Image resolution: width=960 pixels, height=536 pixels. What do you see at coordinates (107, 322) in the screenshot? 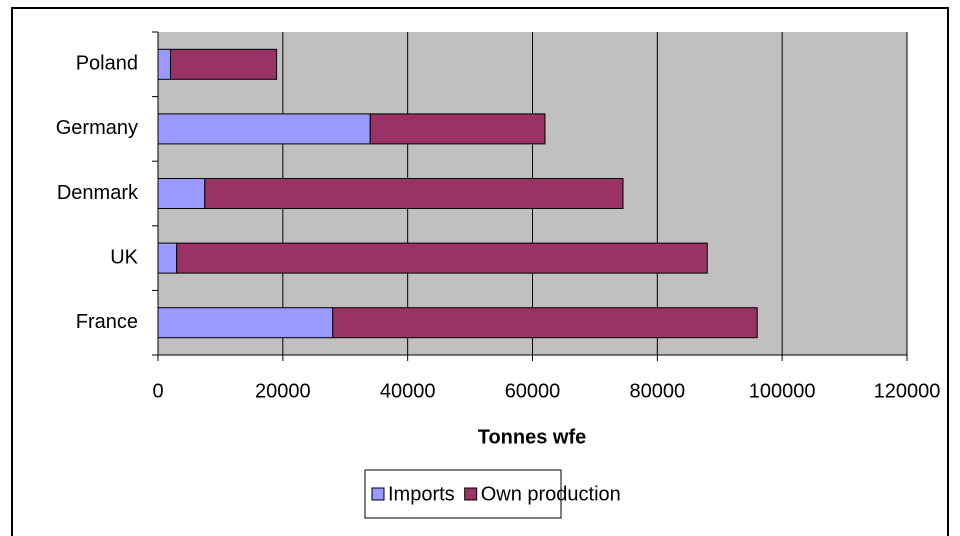
I see `y-tick-label: France` at bounding box center [107, 322].